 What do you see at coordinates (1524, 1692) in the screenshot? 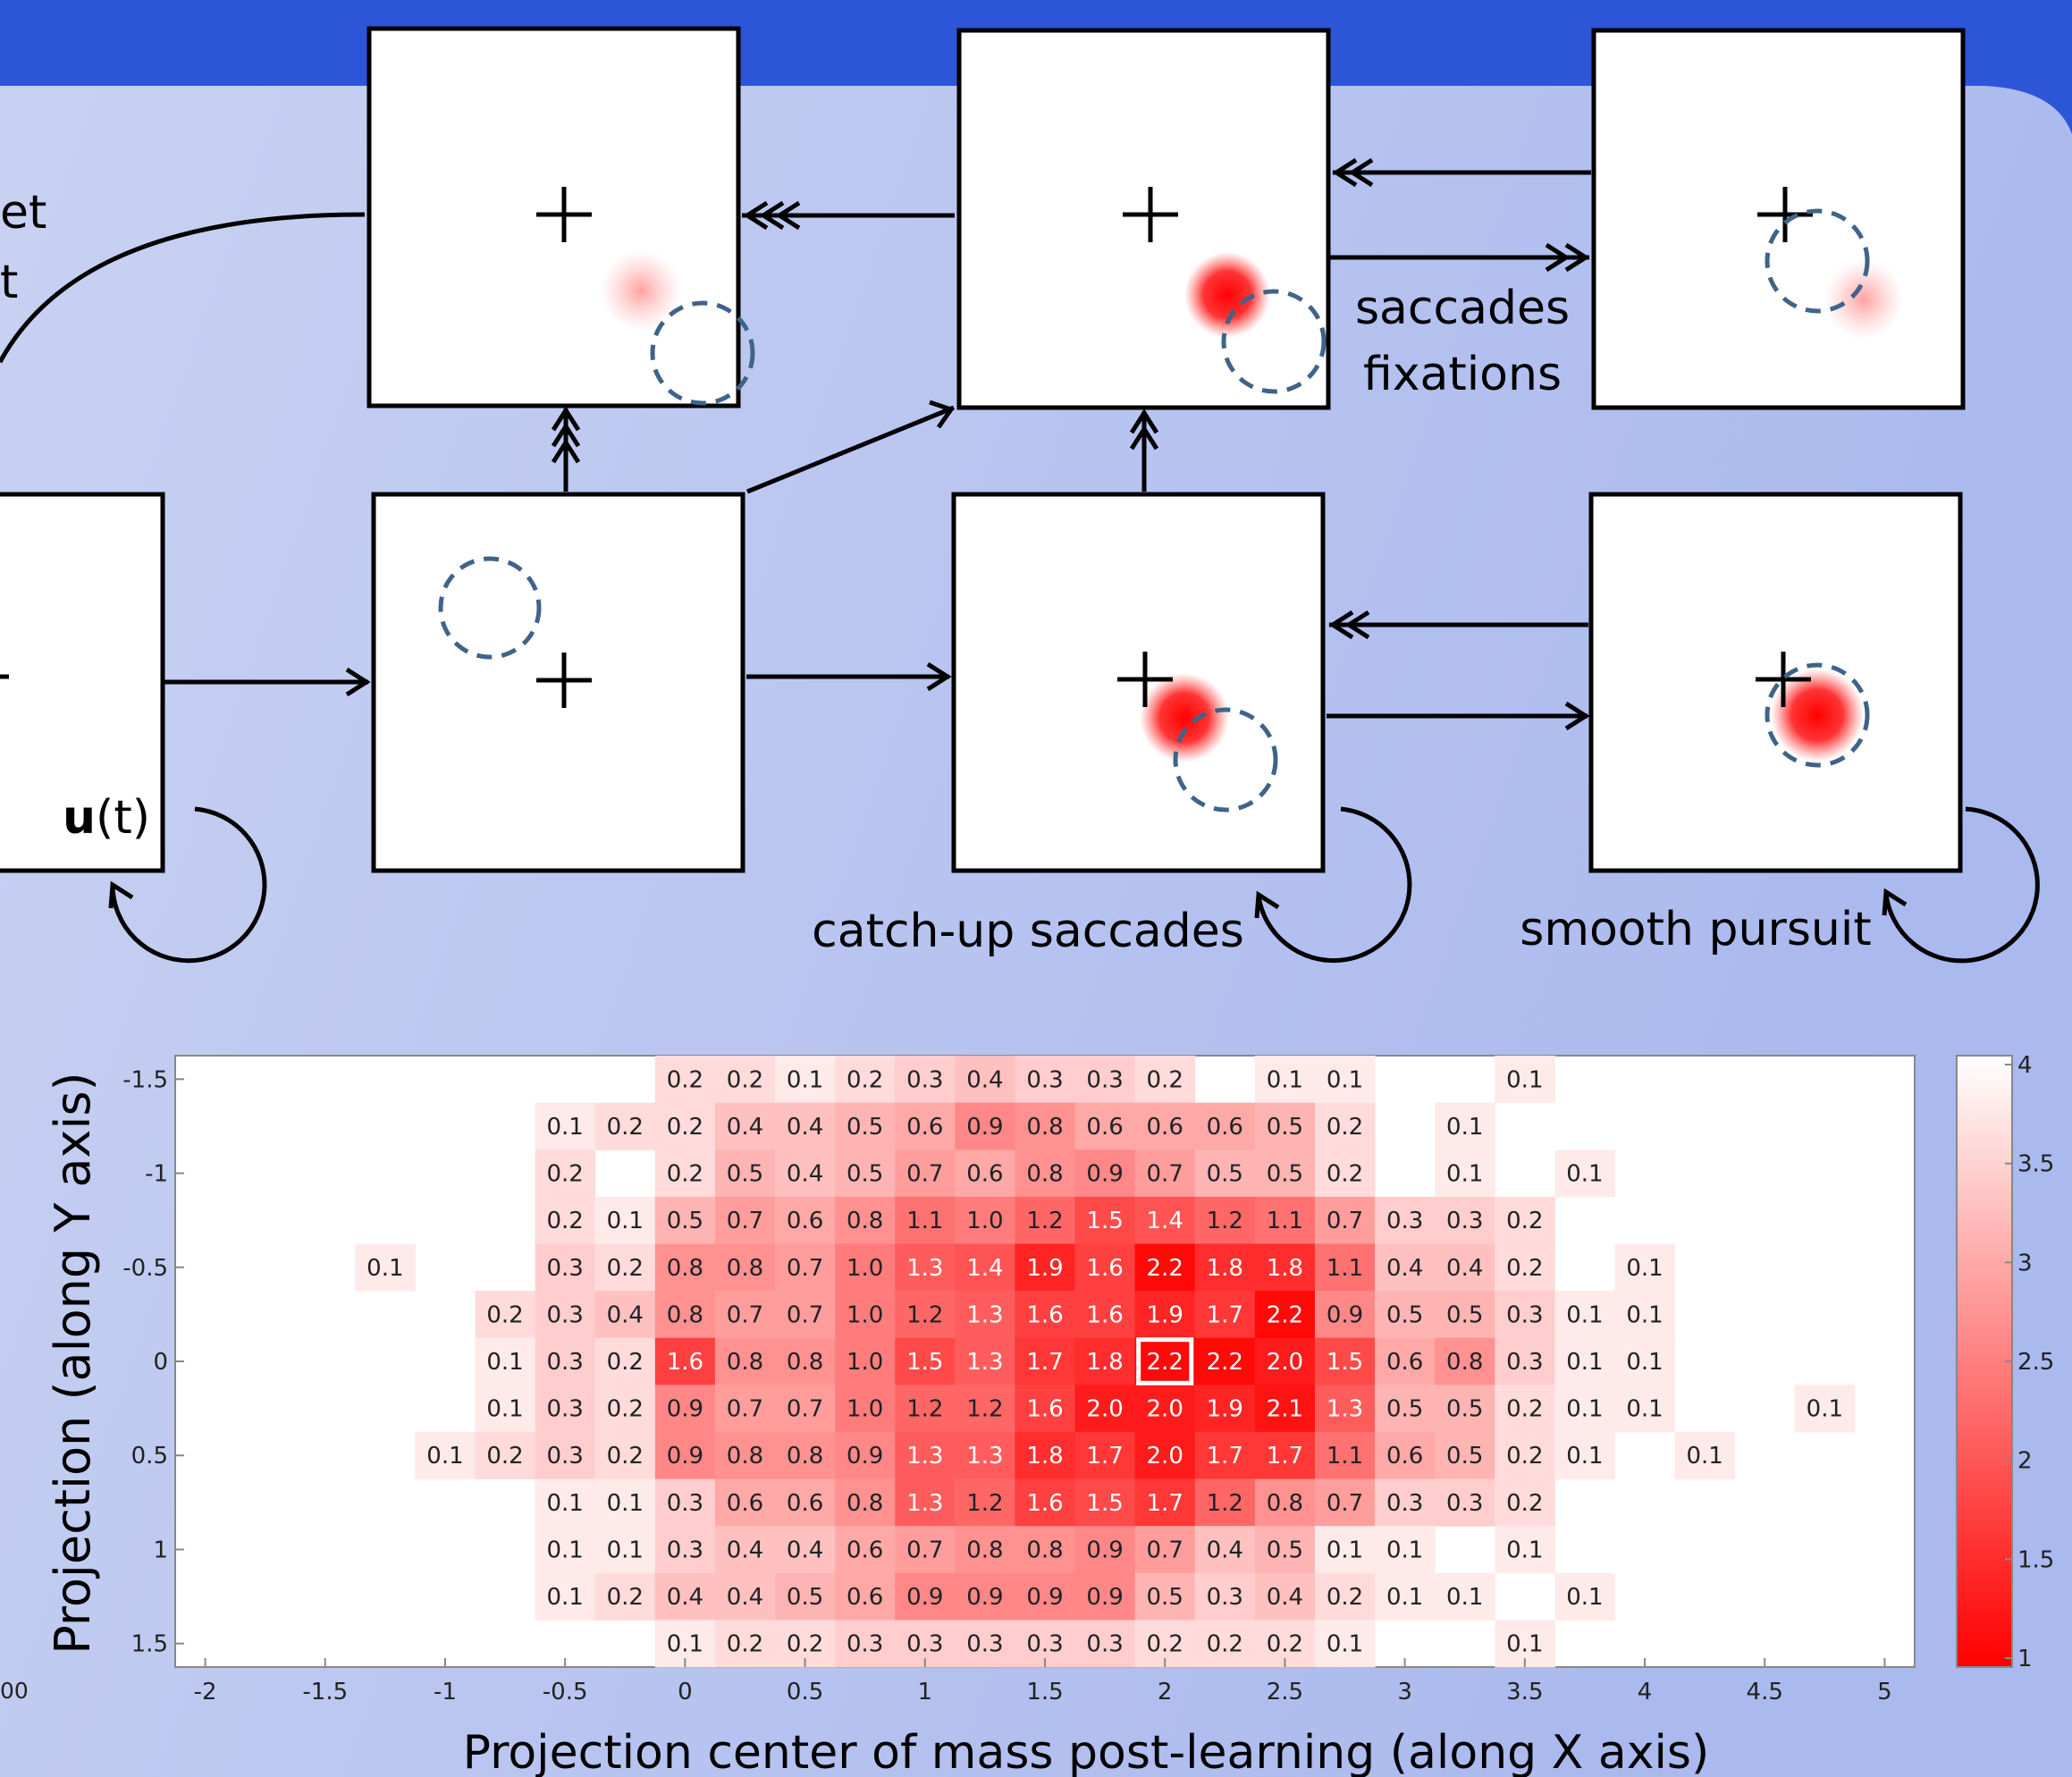
I see `x-tick-label: 3.5` at bounding box center [1524, 1692].